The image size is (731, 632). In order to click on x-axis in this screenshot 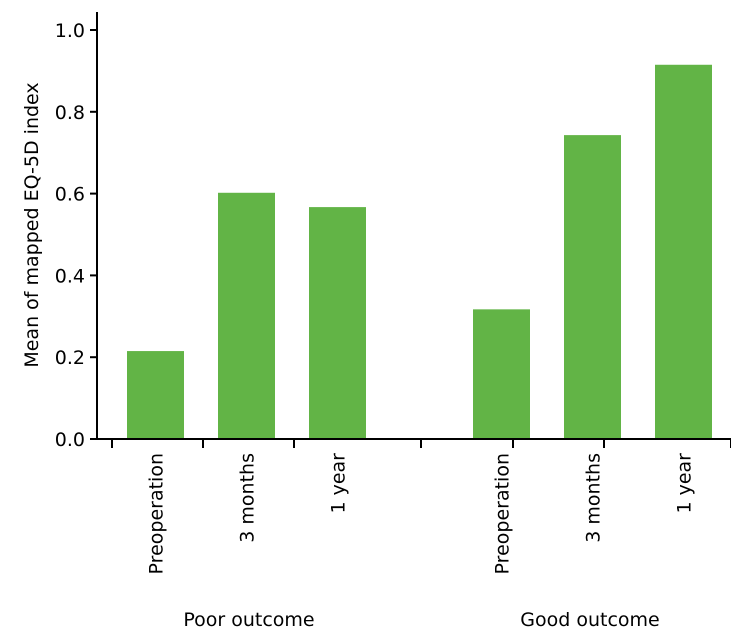, I will do `click(414, 443)`.